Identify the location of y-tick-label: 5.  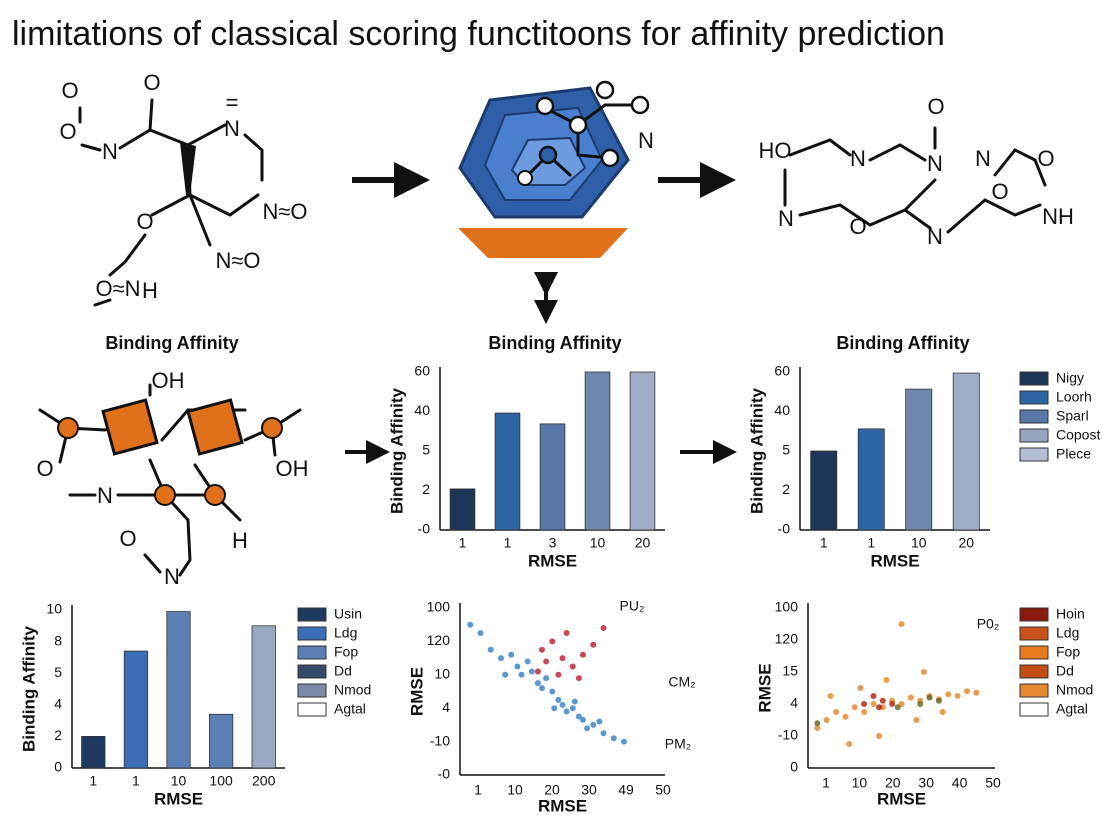
(426, 450).